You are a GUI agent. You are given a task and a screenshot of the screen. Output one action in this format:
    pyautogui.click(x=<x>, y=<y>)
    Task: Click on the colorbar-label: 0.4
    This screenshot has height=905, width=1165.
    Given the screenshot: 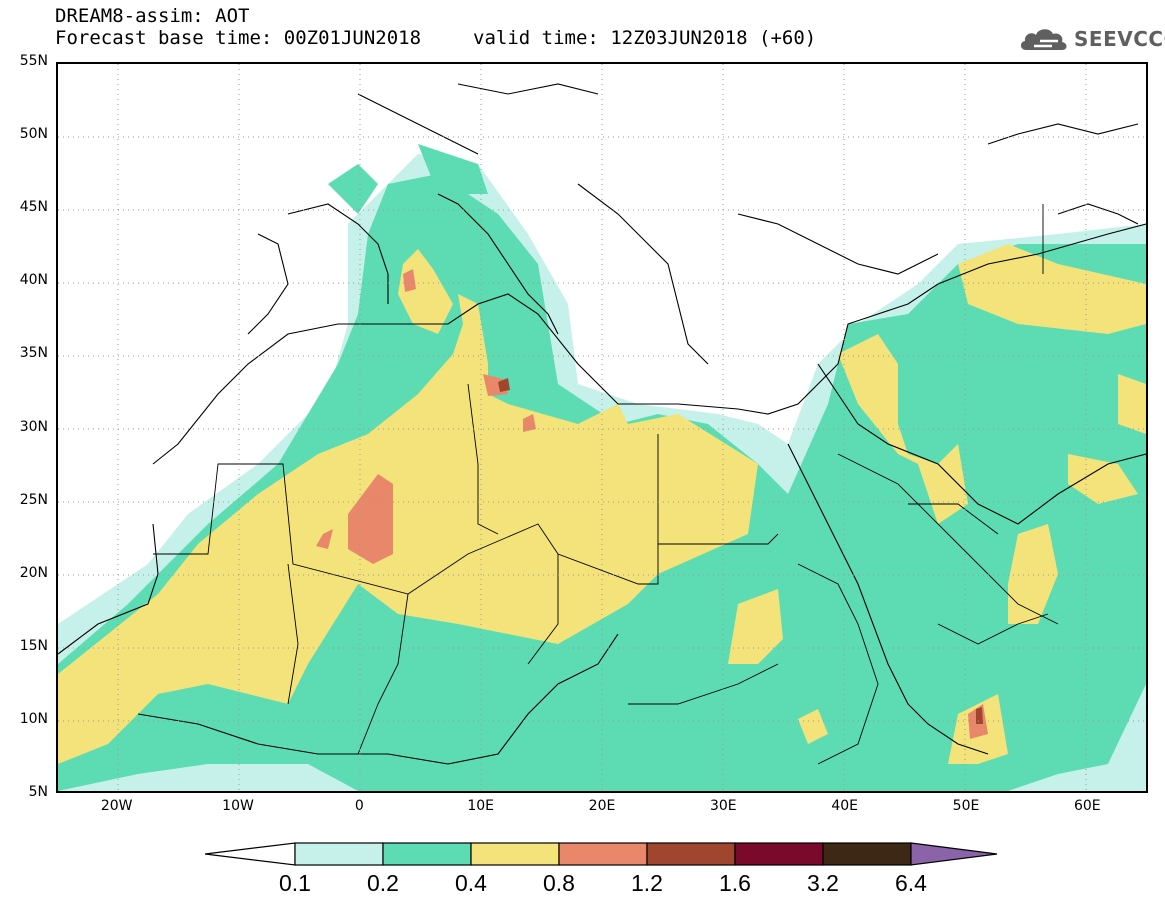 What is the action you would take?
    pyautogui.click(x=471, y=883)
    